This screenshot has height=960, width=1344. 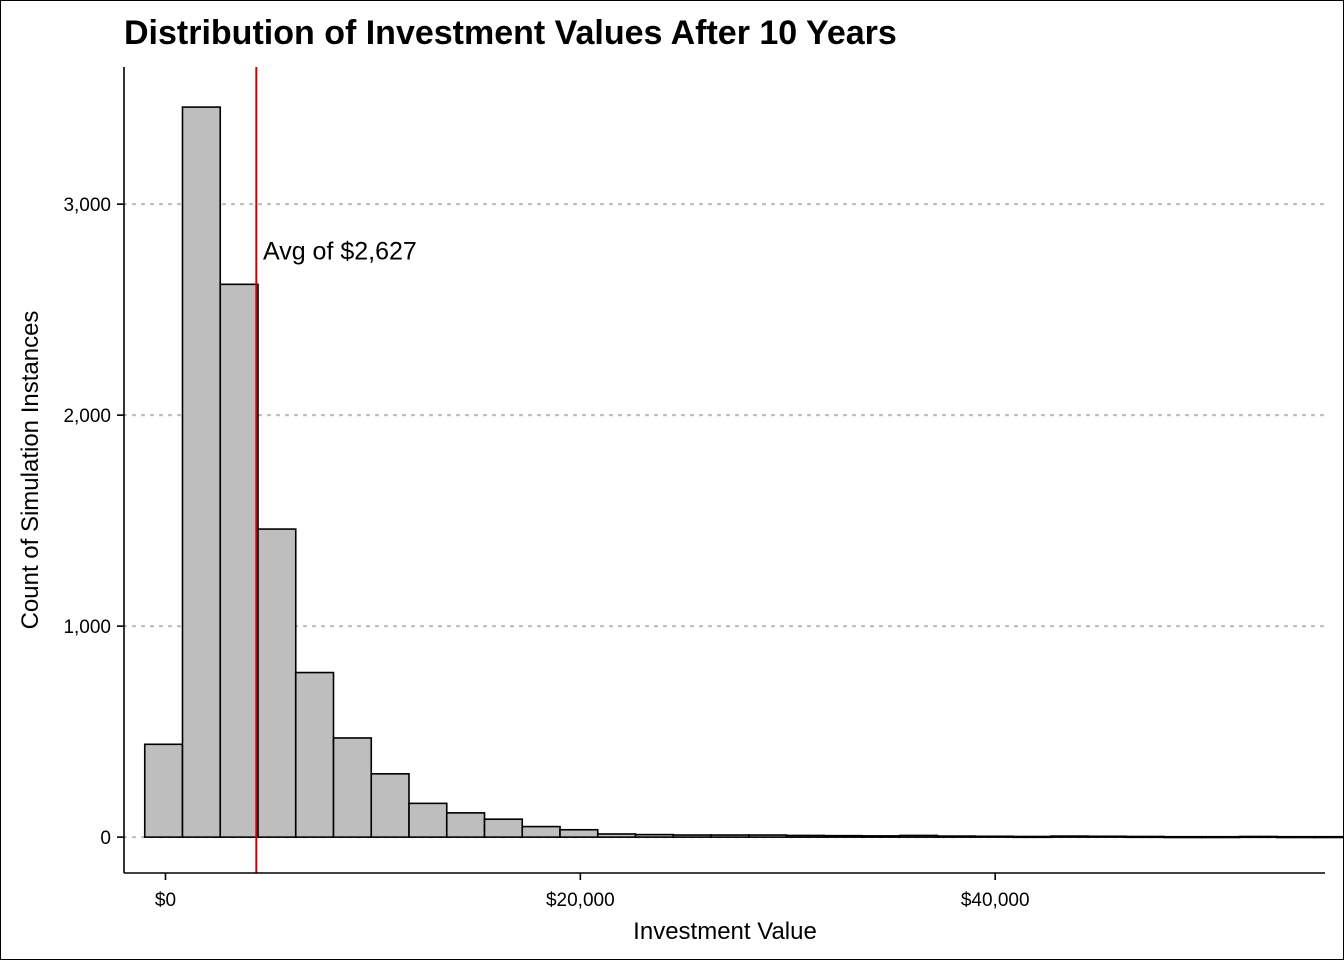 I want to click on x-tick-label-0: $0, so click(x=165, y=900).